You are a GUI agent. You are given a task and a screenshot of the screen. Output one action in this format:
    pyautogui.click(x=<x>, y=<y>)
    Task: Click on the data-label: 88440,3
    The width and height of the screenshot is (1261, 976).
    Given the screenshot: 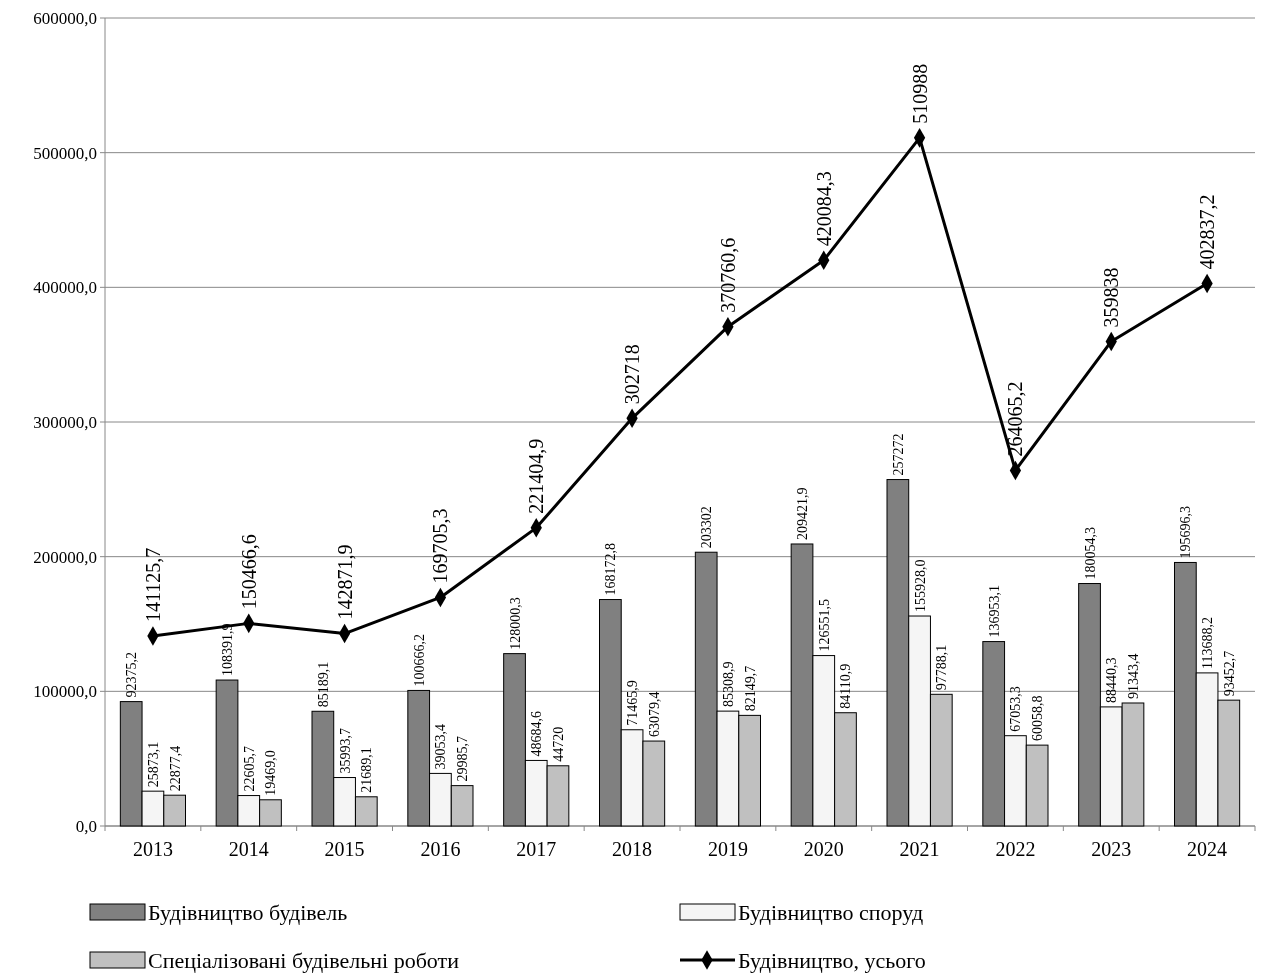 What is the action you would take?
    pyautogui.click(x=1112, y=680)
    